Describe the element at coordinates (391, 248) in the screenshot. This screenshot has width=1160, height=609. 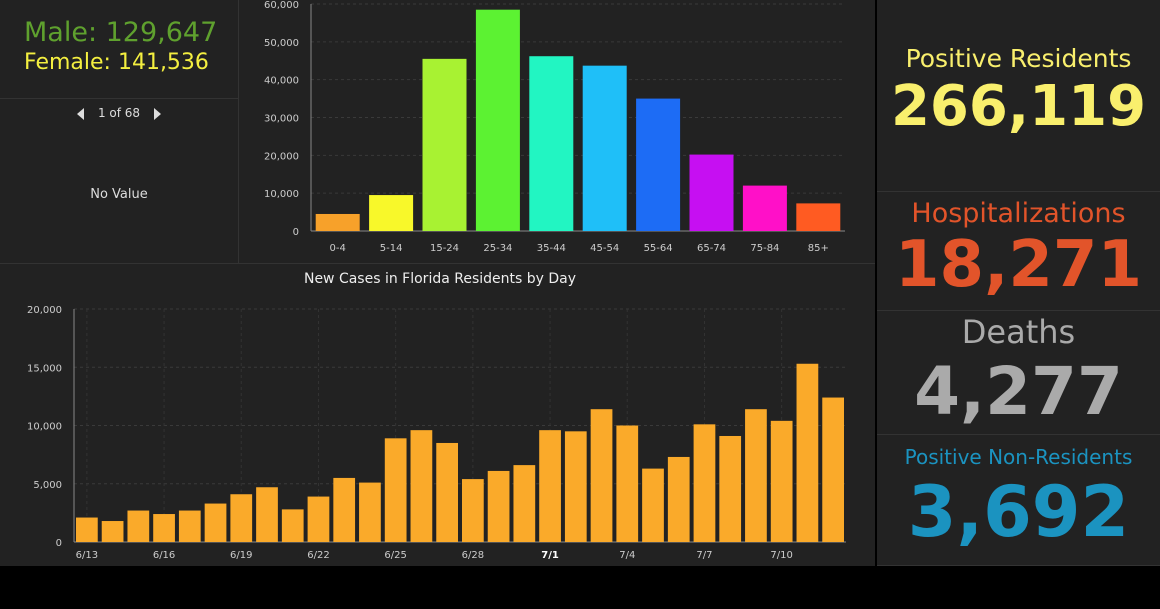
I see `x-tick-label: 5-14` at that location.